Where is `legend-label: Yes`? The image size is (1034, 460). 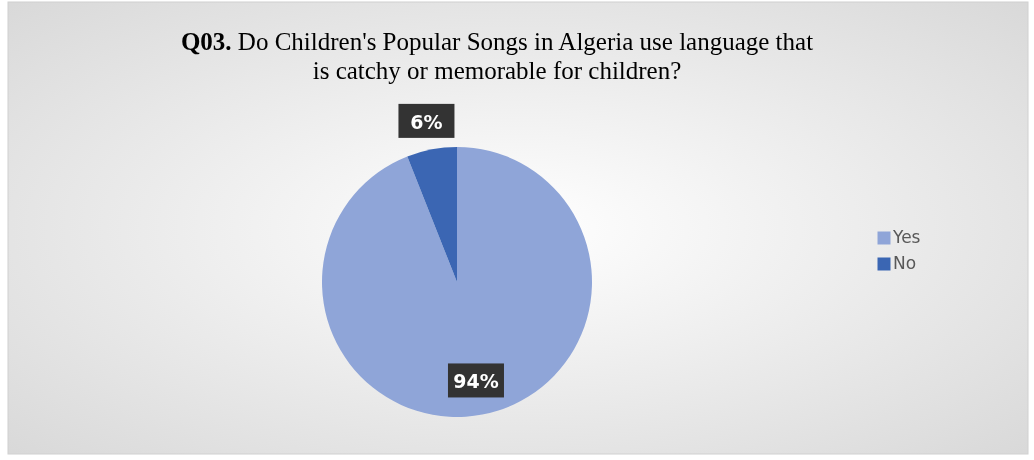 legend-label: Yes is located at coordinates (906, 237).